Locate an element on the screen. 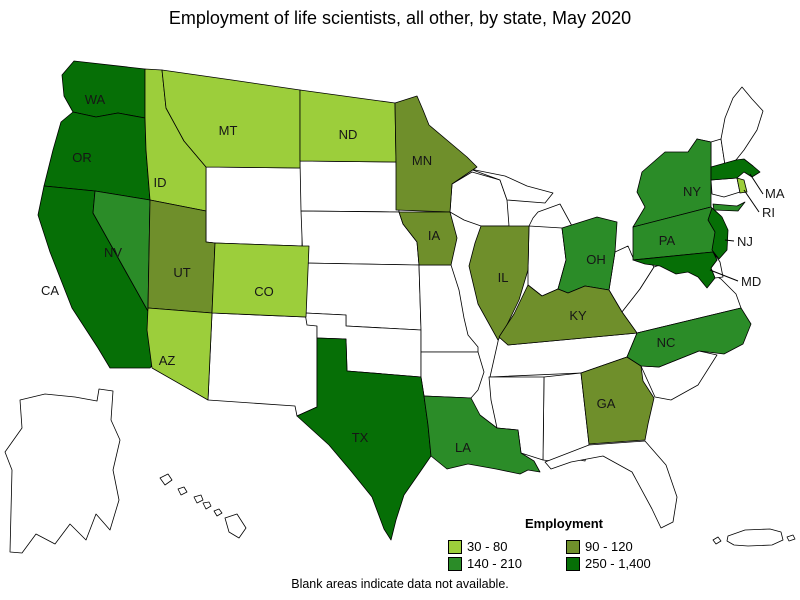 This screenshot has height=600, width=800. state-ia is located at coordinates (428, 238).